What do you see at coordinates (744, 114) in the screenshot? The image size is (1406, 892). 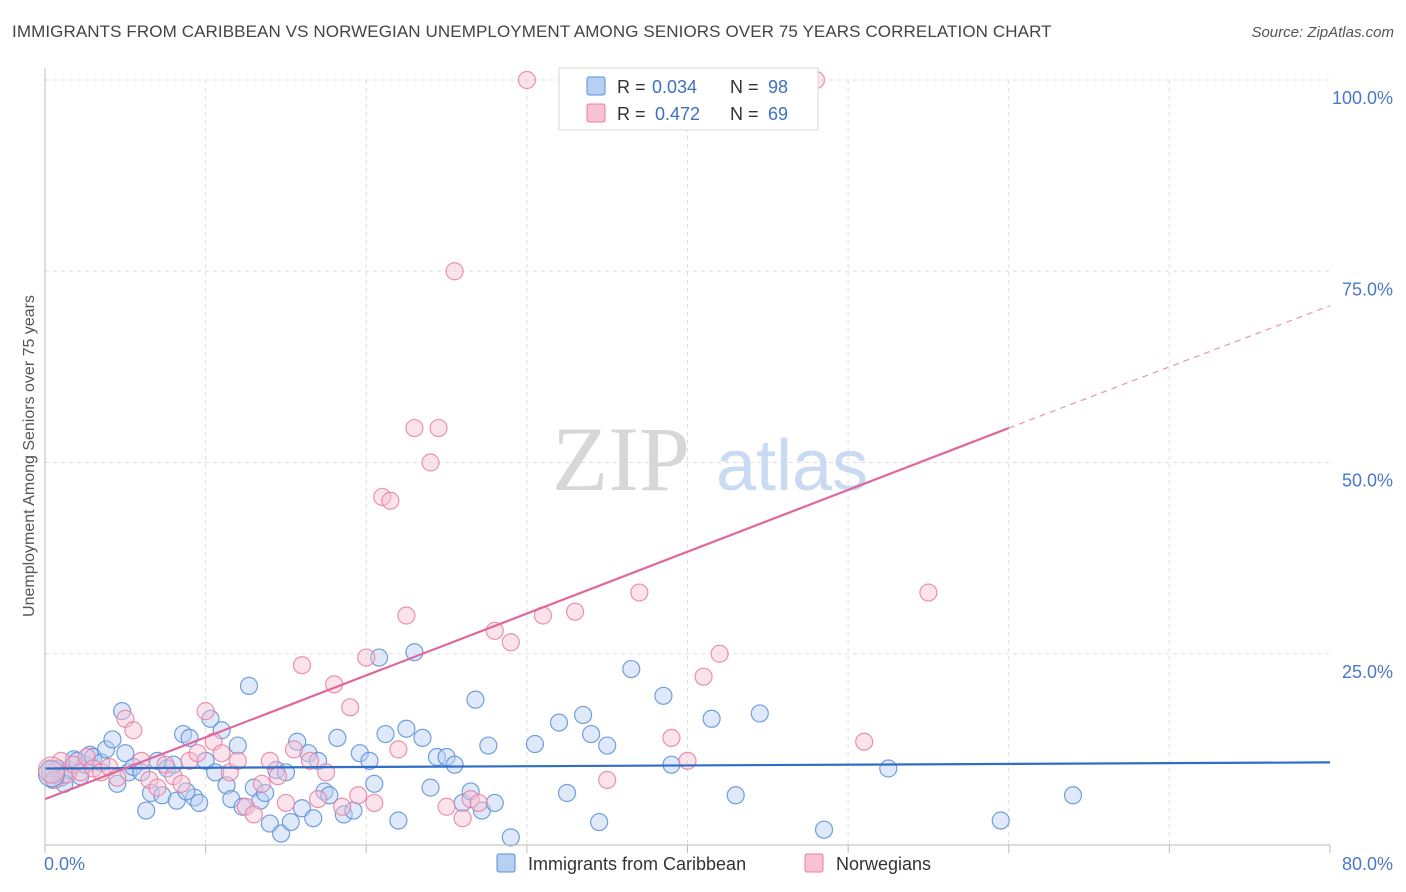 I see `legend-n-label-2: N =` at bounding box center [744, 114].